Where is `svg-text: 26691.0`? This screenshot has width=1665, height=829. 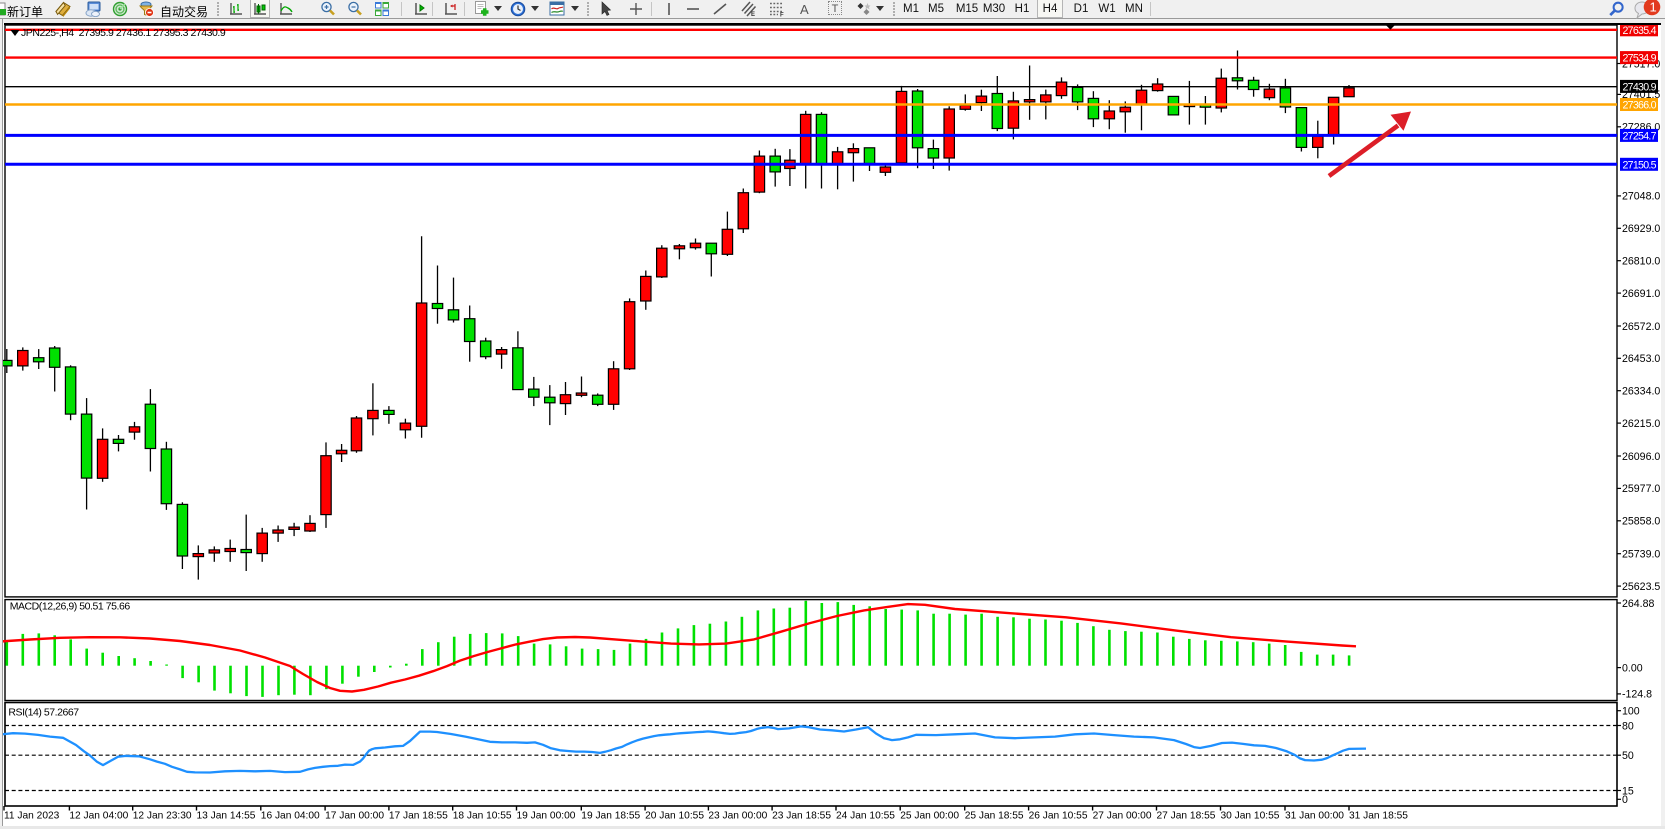 svg-text: 26691.0 is located at coordinates (1641, 294).